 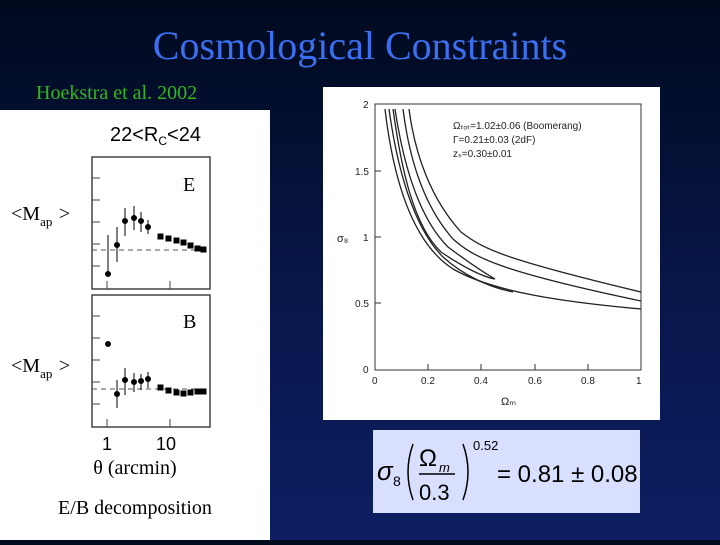 I want to click on slide-title: Cosmological Constraints, so click(x=360, y=45).